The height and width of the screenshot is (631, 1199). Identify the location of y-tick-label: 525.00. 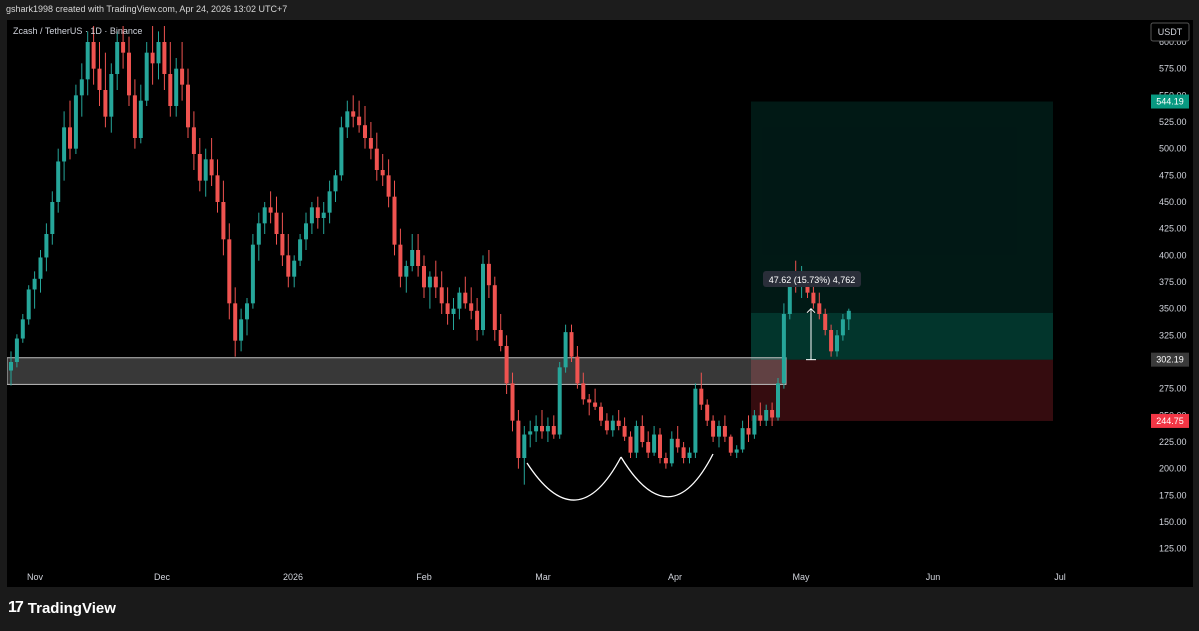
(1173, 122).